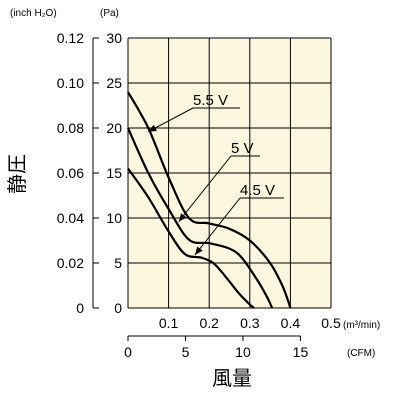  I want to click on y-tick-pa: 0, so click(118, 308).